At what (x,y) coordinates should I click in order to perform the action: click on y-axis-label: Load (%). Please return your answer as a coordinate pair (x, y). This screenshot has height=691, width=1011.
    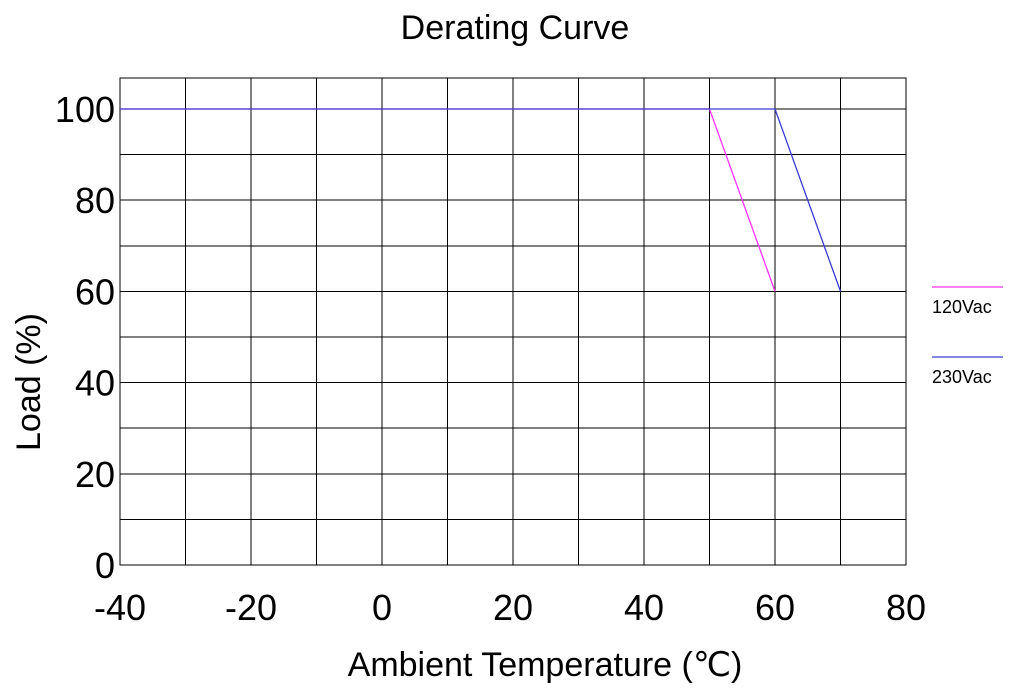
    Looking at the image, I should click on (29, 382).